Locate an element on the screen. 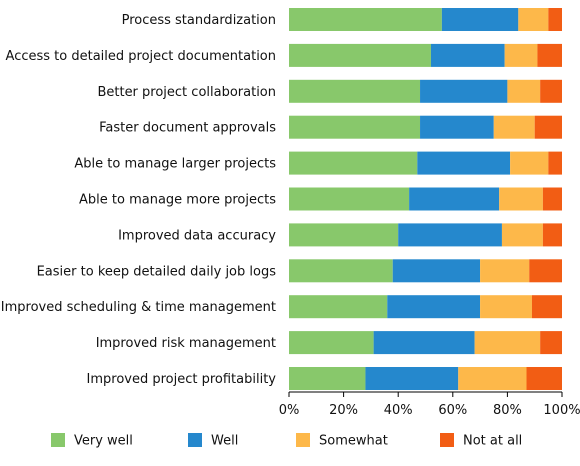  legend-swatch-well is located at coordinates (195, 440).